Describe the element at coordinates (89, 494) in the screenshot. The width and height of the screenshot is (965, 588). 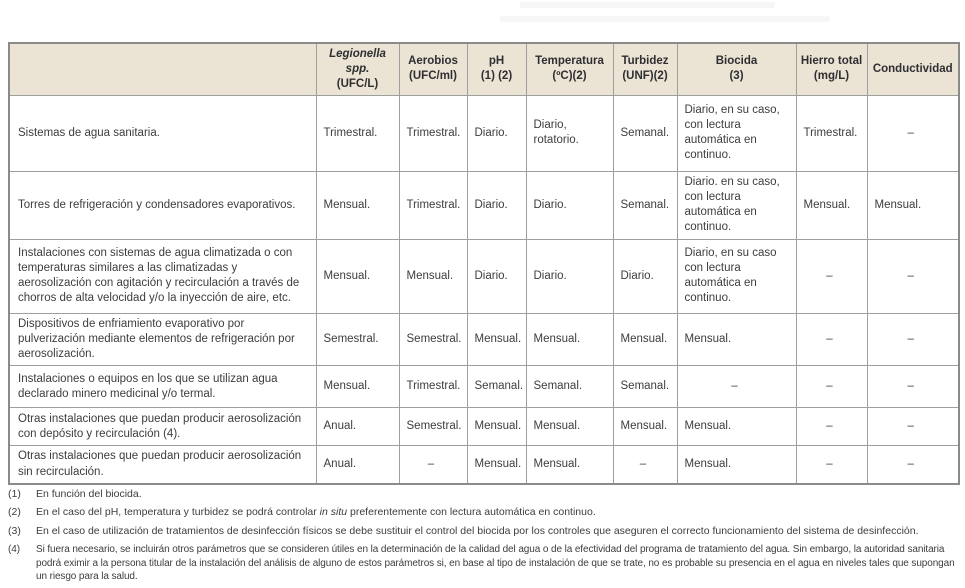
I see `footnote-text: En función del biocida.` at that location.